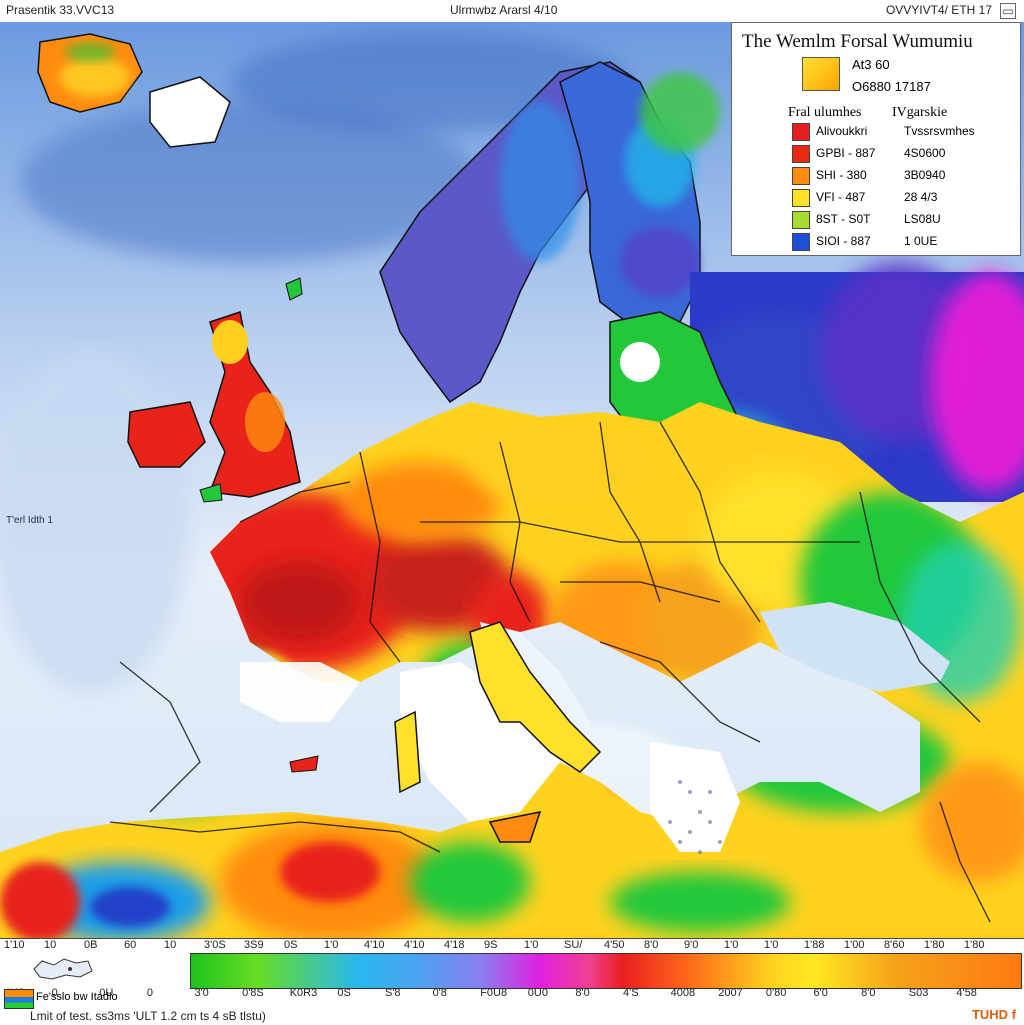 Image resolution: width=1024 pixels, height=1025 pixels. What do you see at coordinates (439, 993) in the screenshot?
I see `scale-tick-label: 0'8` at bounding box center [439, 993].